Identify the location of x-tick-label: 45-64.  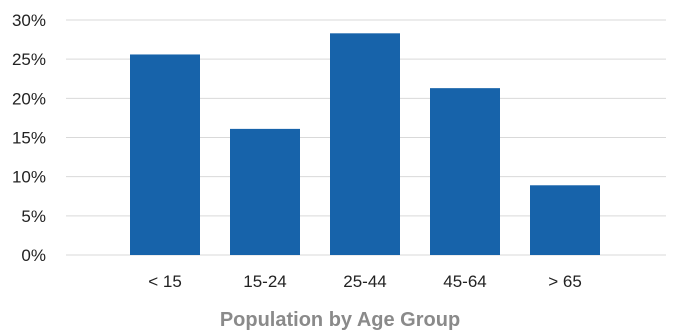
(464, 281).